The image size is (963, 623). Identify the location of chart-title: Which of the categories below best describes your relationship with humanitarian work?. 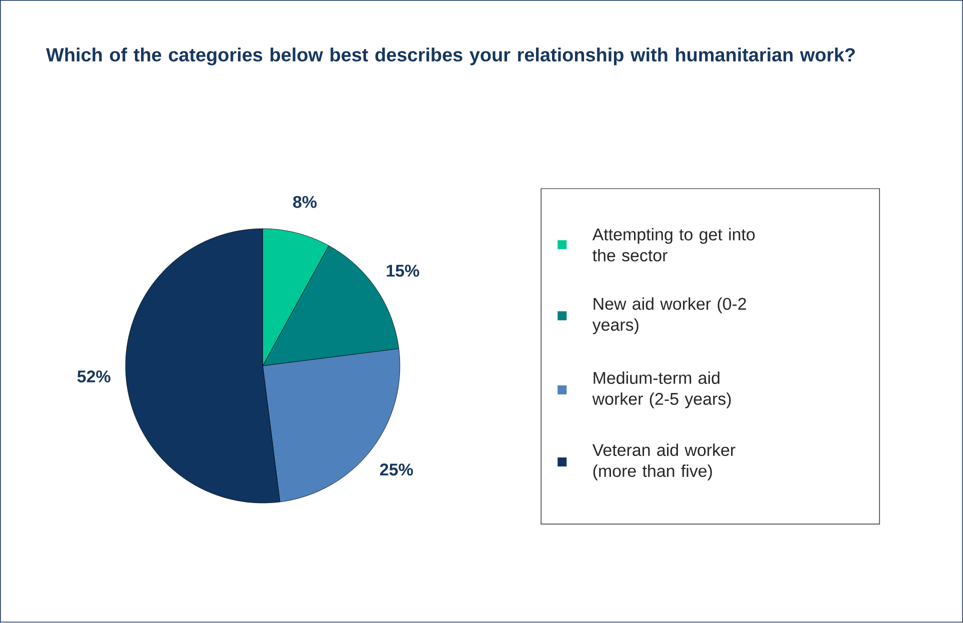
(450, 57).